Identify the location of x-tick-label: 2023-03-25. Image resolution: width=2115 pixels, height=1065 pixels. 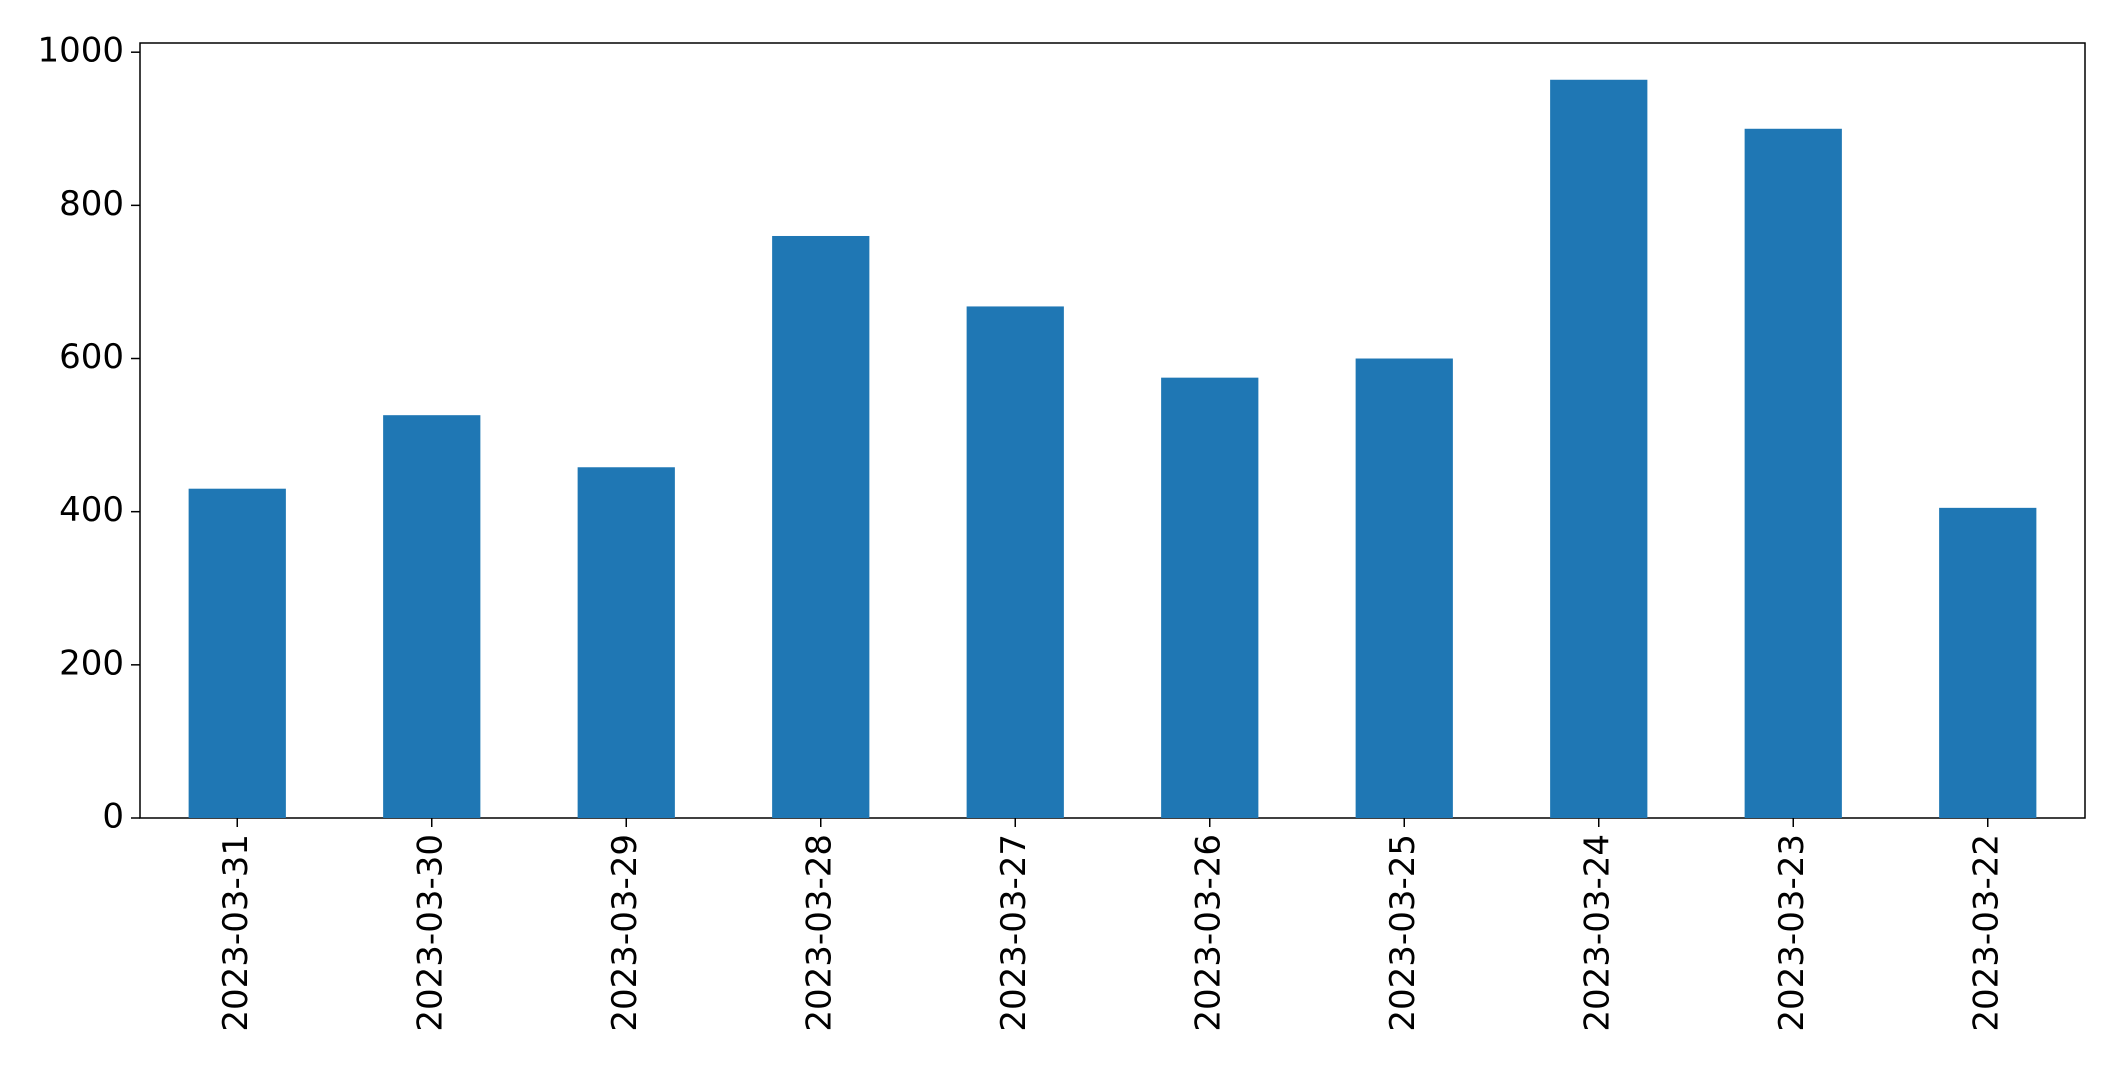
(1403, 933).